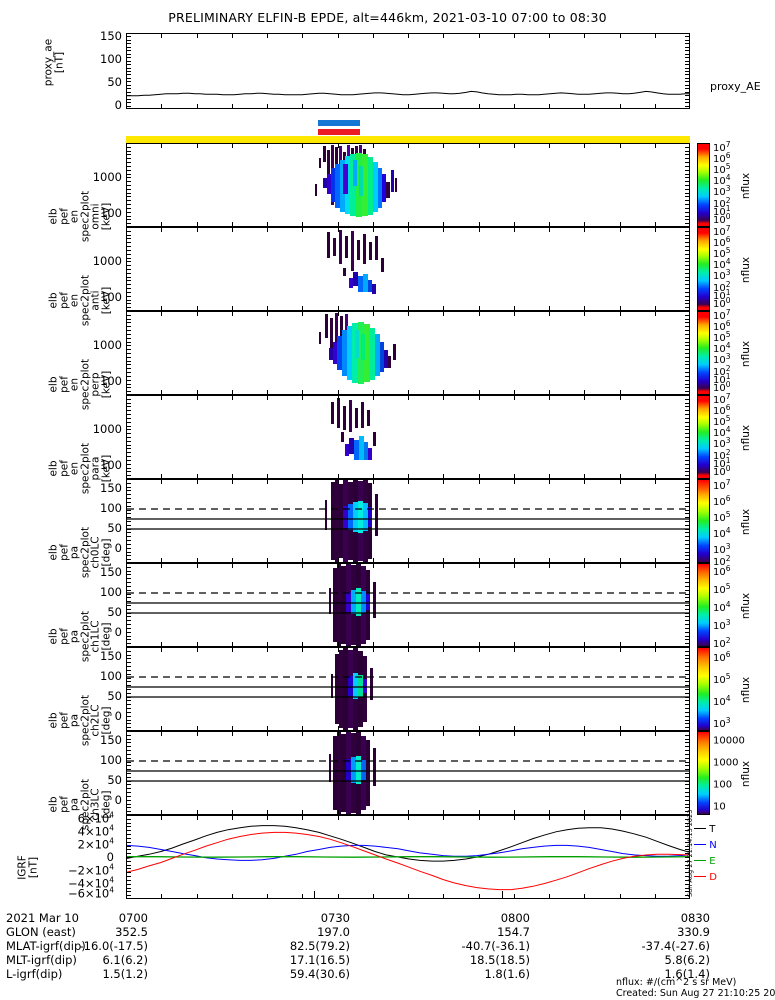  I want to click on panel-igrf-axis-title: IGRF [nT], so click(28, 868).